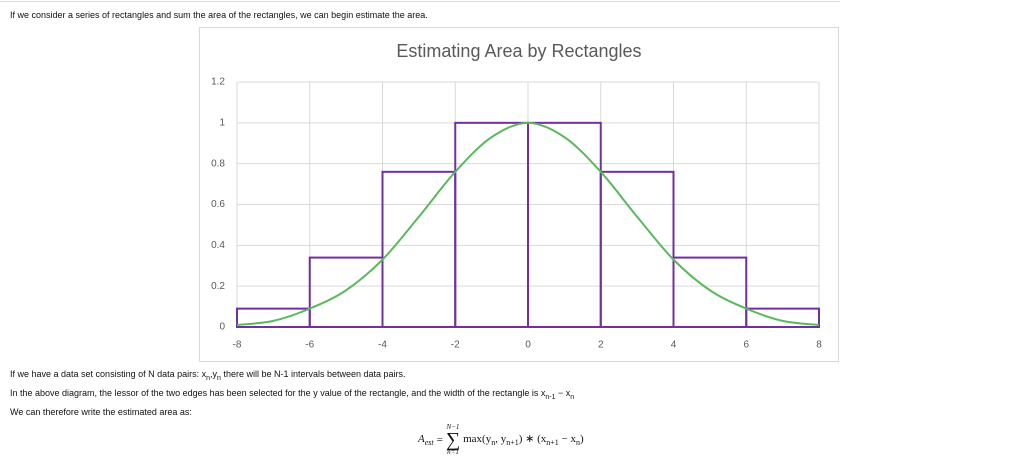 The image size is (1024, 466). I want to click on y-tick-label: 1, so click(222, 122).